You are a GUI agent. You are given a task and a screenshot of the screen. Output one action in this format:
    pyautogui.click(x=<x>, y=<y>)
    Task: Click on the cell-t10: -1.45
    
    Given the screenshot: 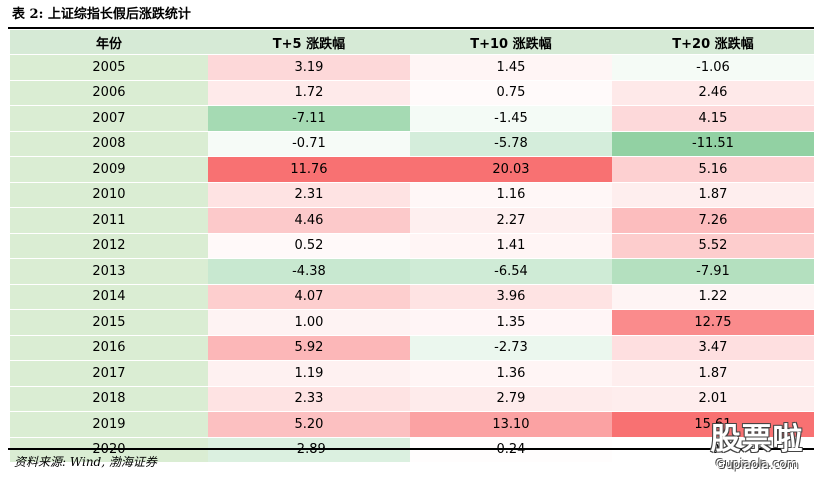 What is the action you would take?
    pyautogui.click(x=510, y=118)
    